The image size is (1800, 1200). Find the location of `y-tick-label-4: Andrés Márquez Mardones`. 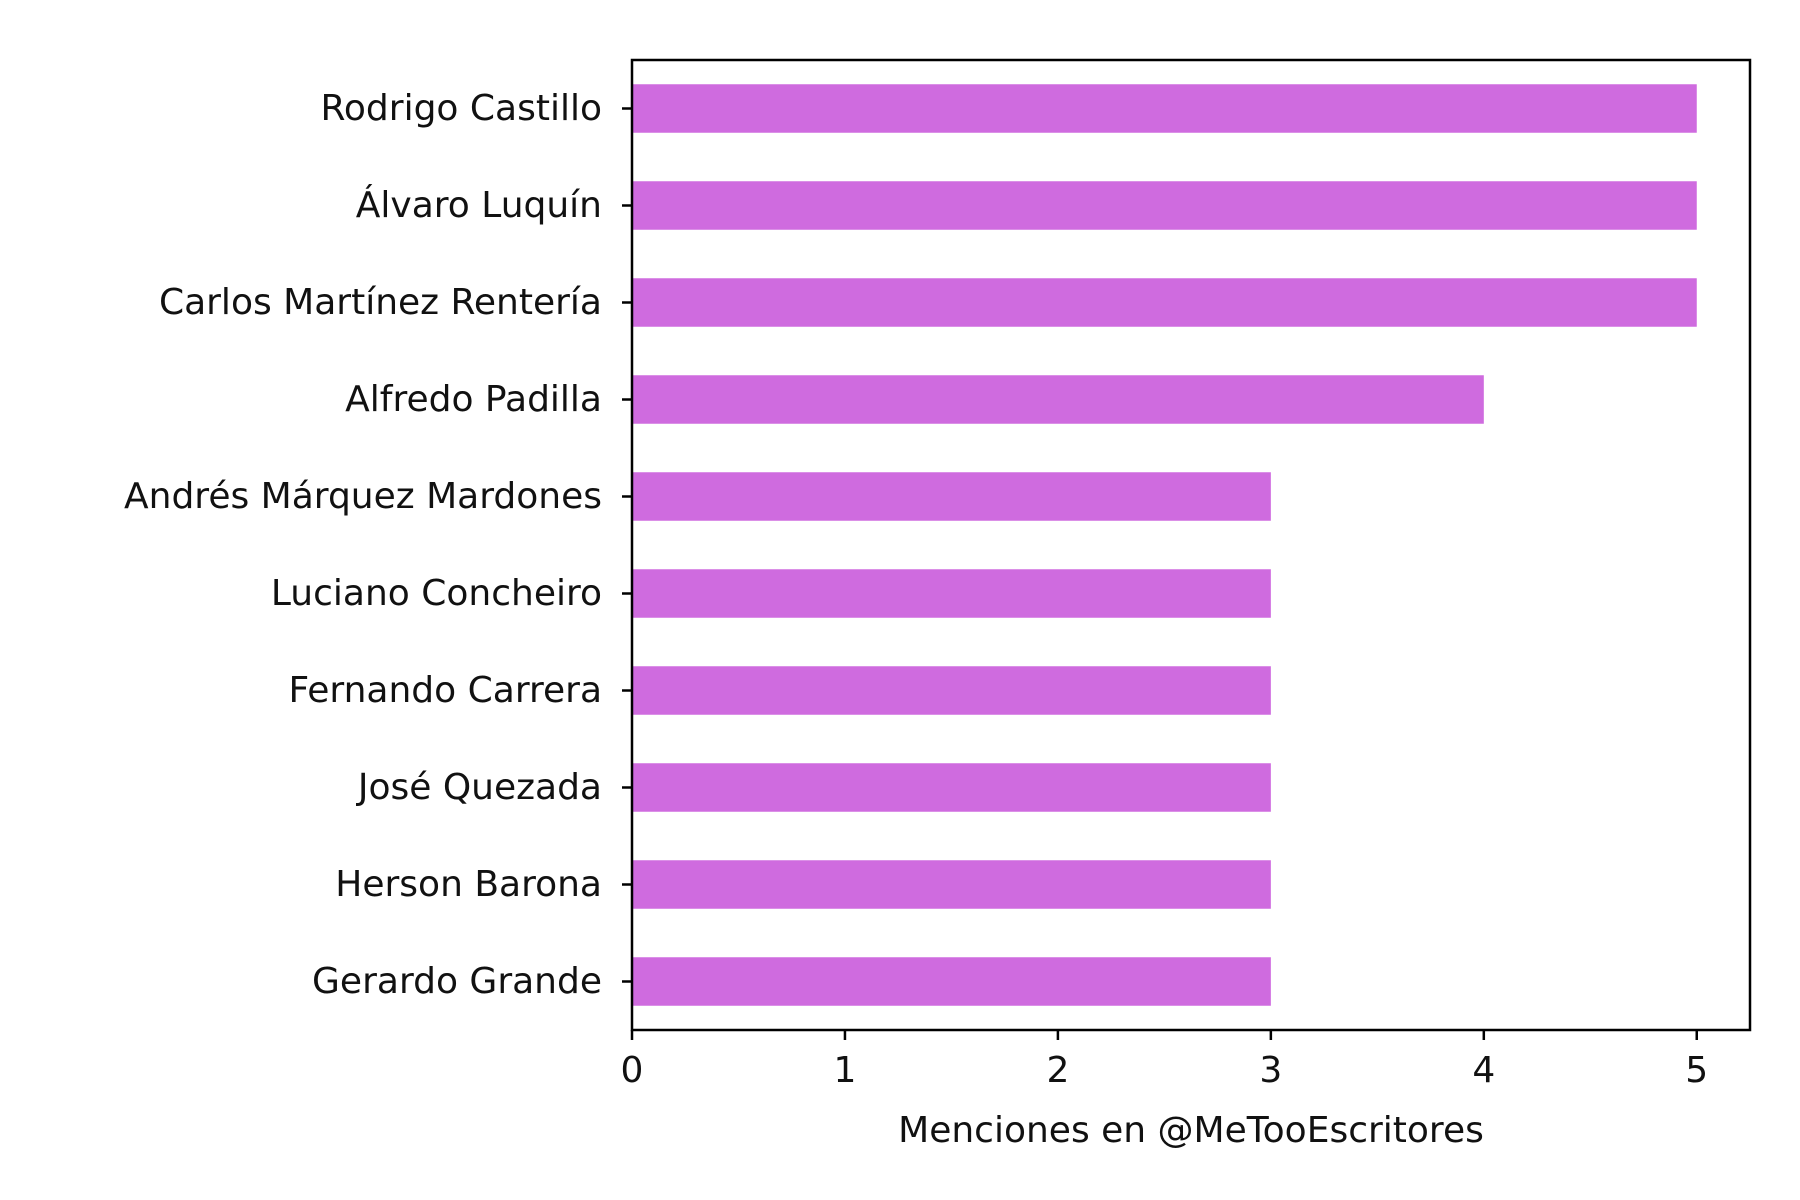

y-tick-label-4: Andrés Márquez Mardones is located at coordinates (363, 496).